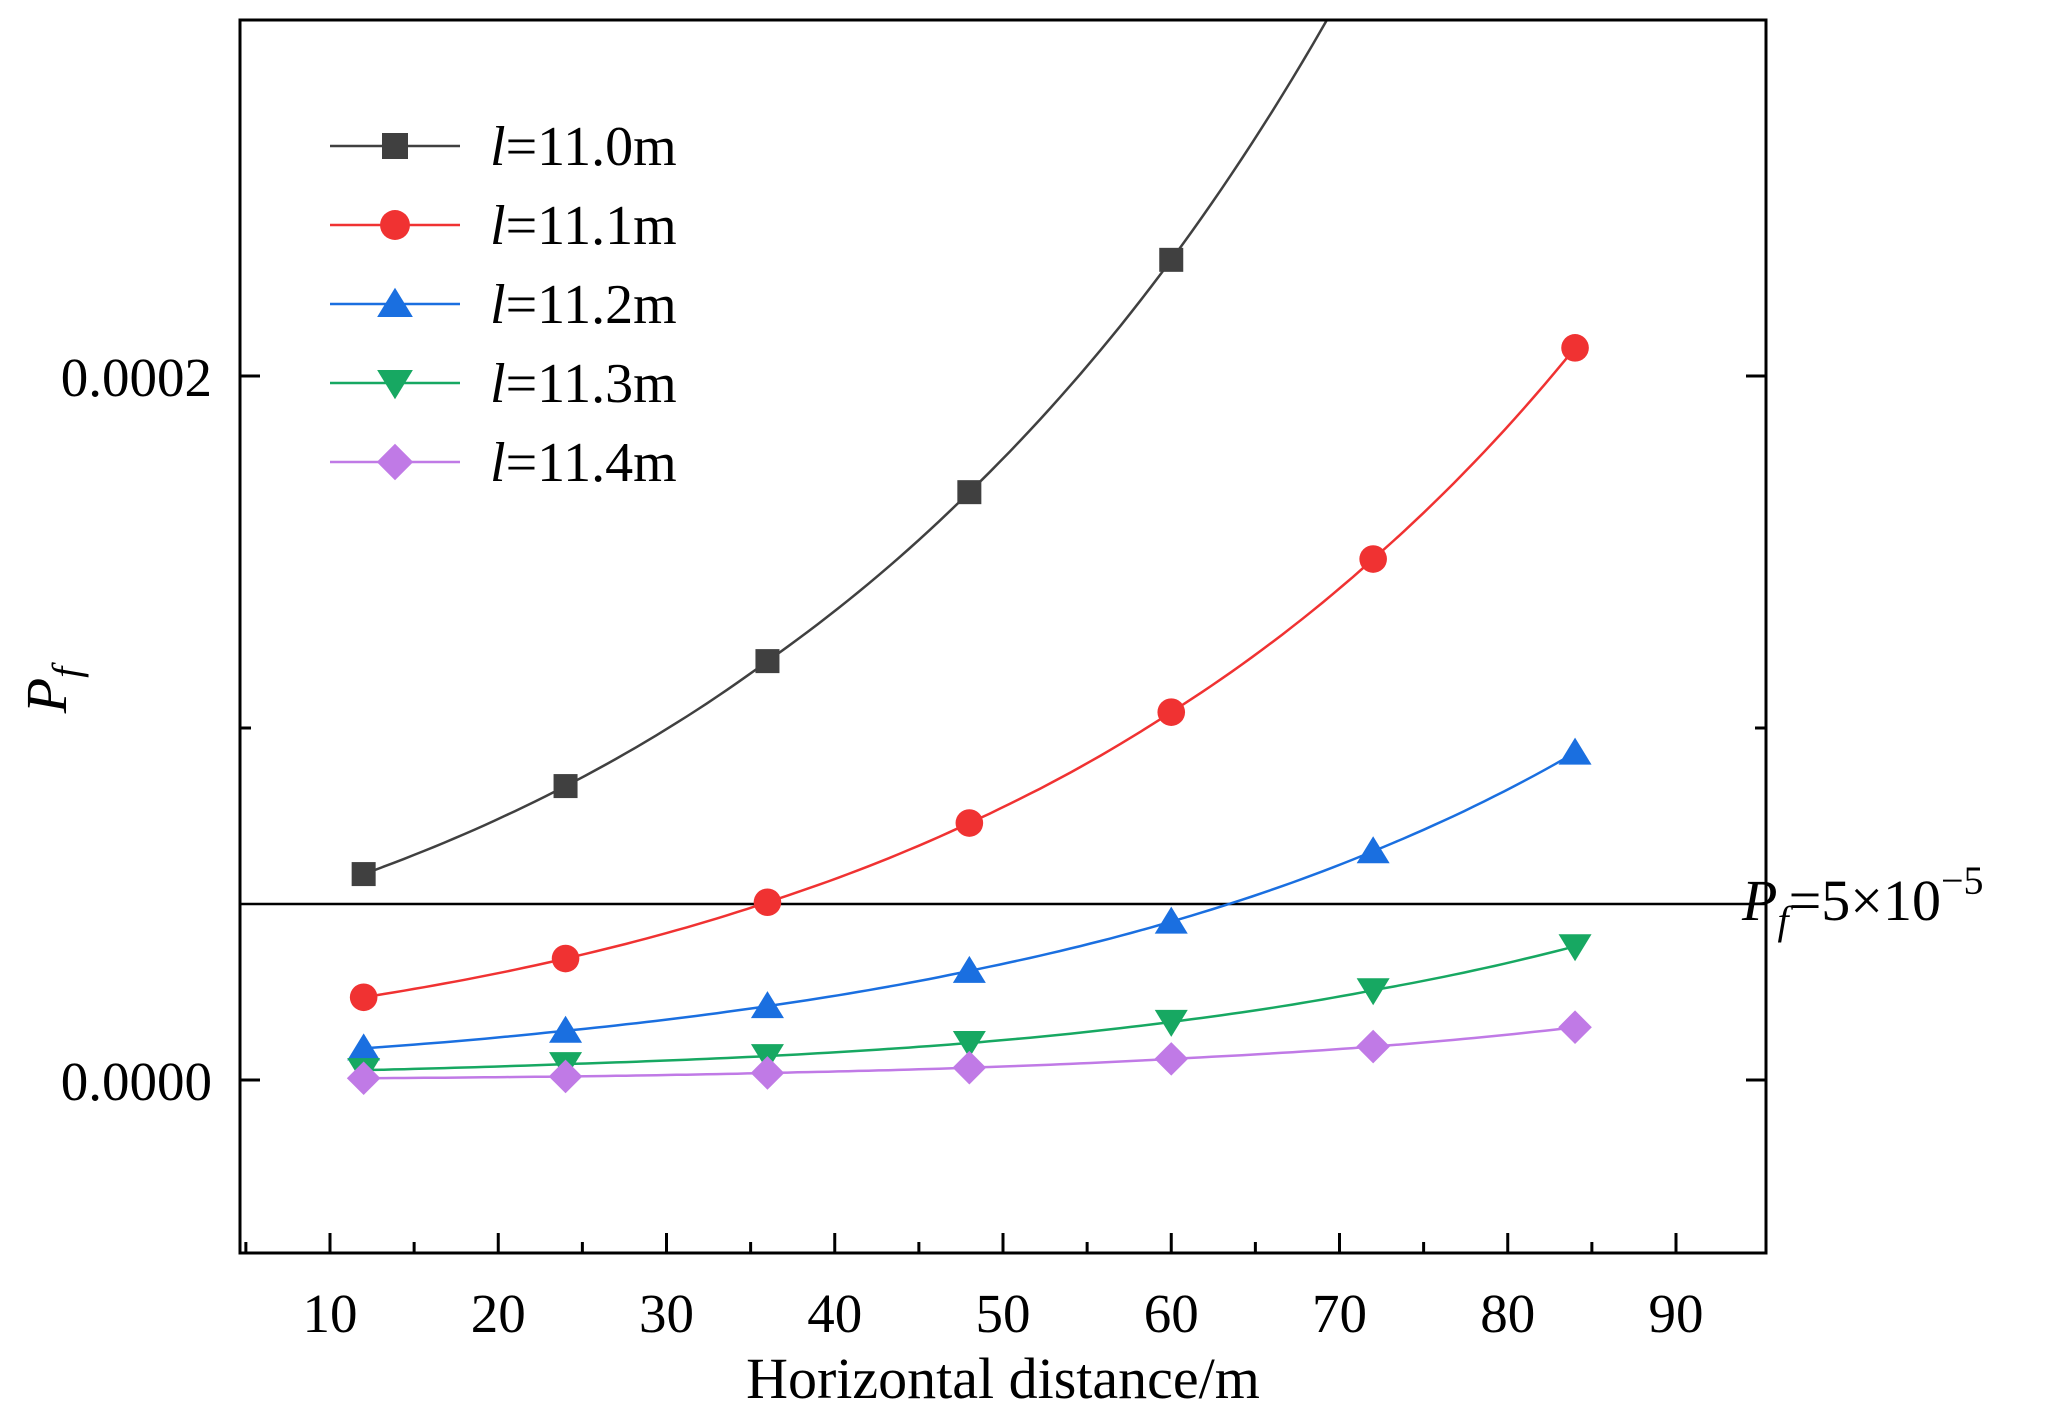 This screenshot has width=2060, height=1413. I want to click on y-axis-title-main: P, so click(46, 696).